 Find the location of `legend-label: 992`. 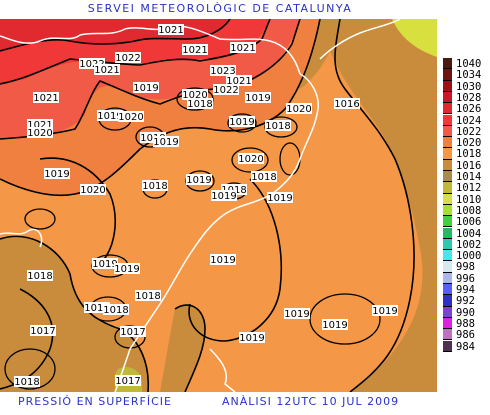

legend-label: 992 is located at coordinates (465, 301).